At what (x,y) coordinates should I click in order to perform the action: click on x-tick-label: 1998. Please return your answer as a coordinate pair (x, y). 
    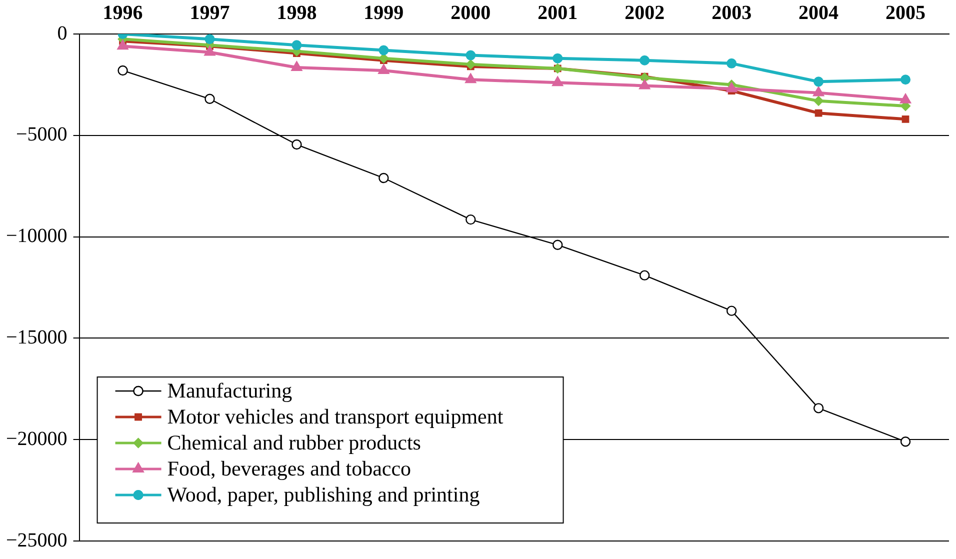
    Looking at the image, I should click on (296, 13).